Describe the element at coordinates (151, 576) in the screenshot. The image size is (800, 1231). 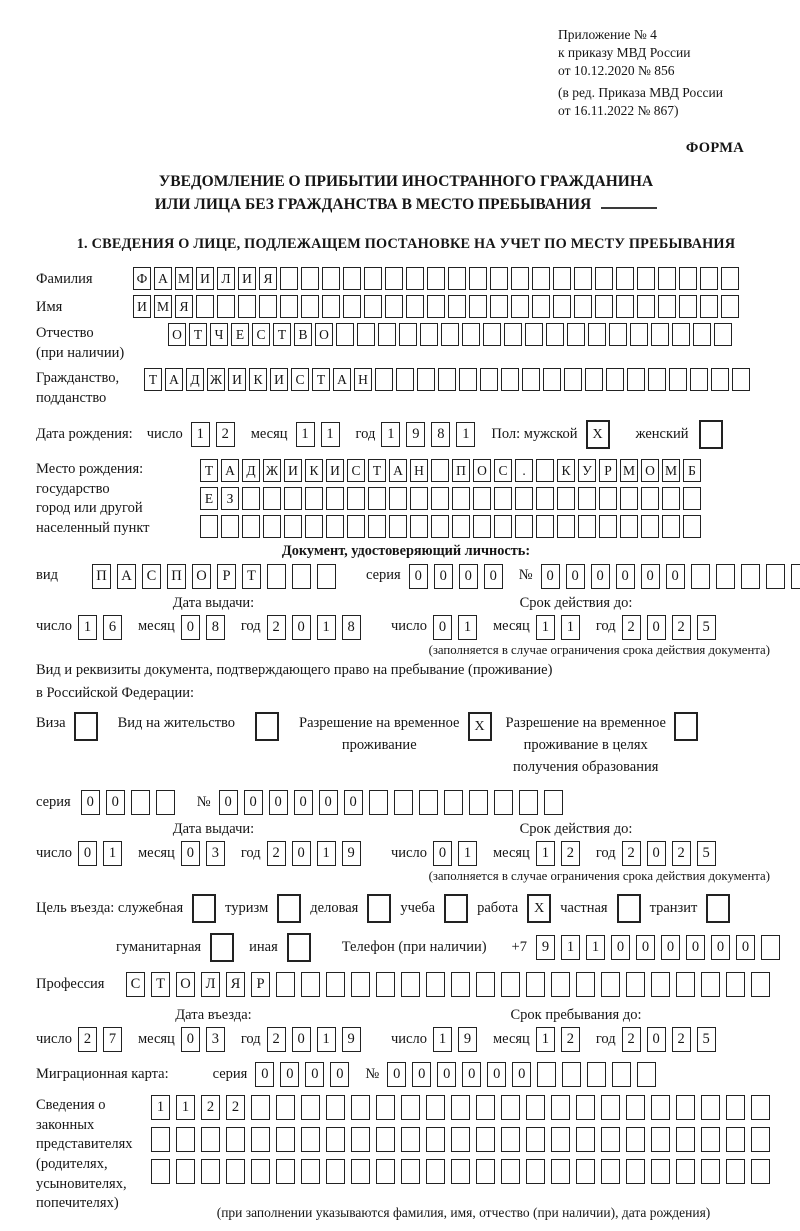
I see `id-doc-kind-cell: С` at that location.